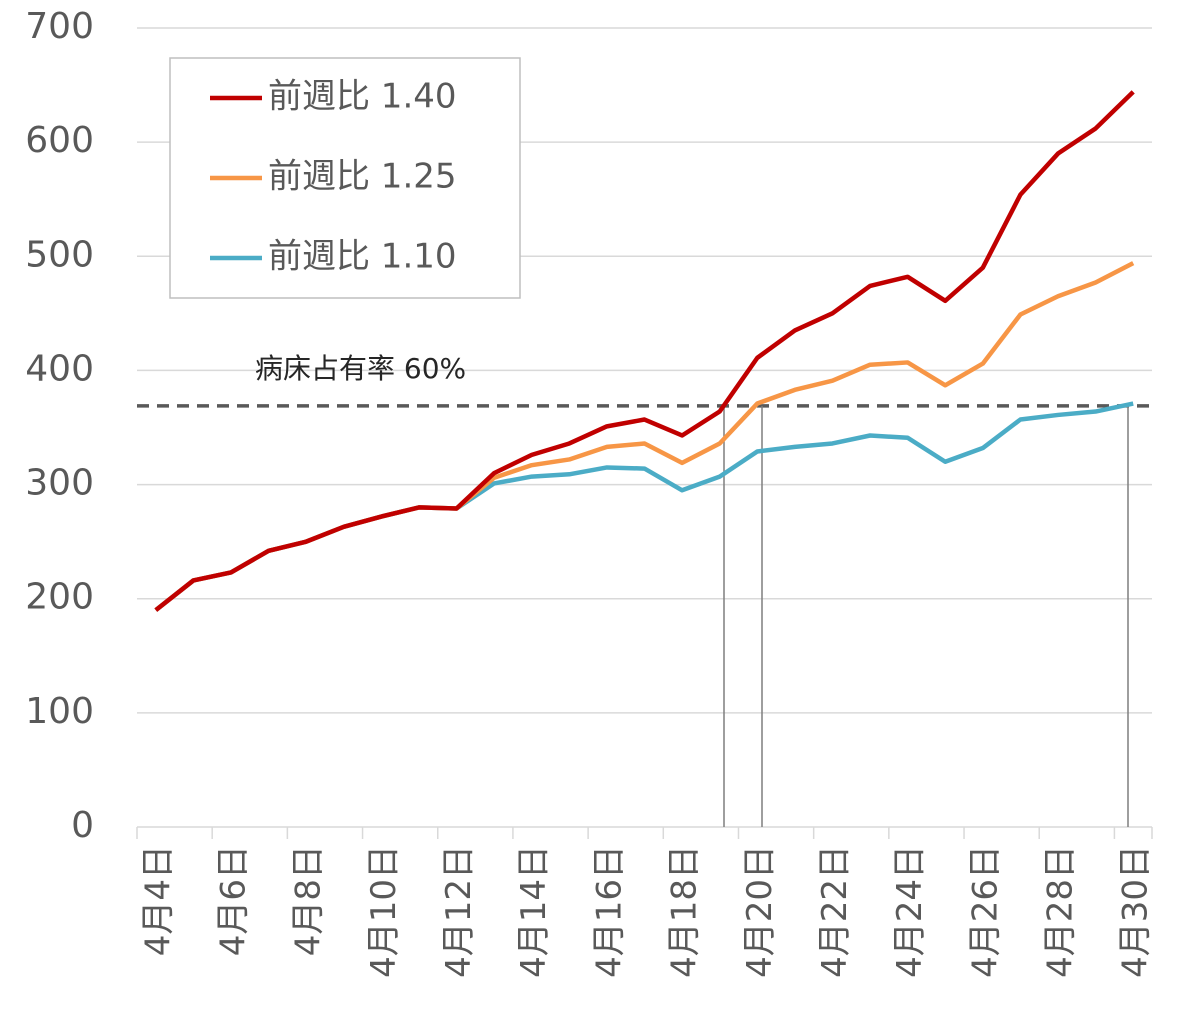 The height and width of the screenshot is (1010, 1178). Describe the element at coordinates (760, 911) in the screenshot. I see `x-tick-label: 4月20日` at that location.